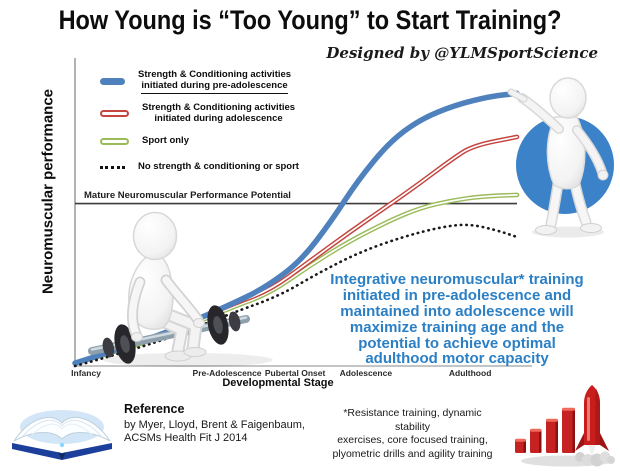 The image size is (620, 471). I want to click on dotted-line-swatch-icon, so click(112, 167).